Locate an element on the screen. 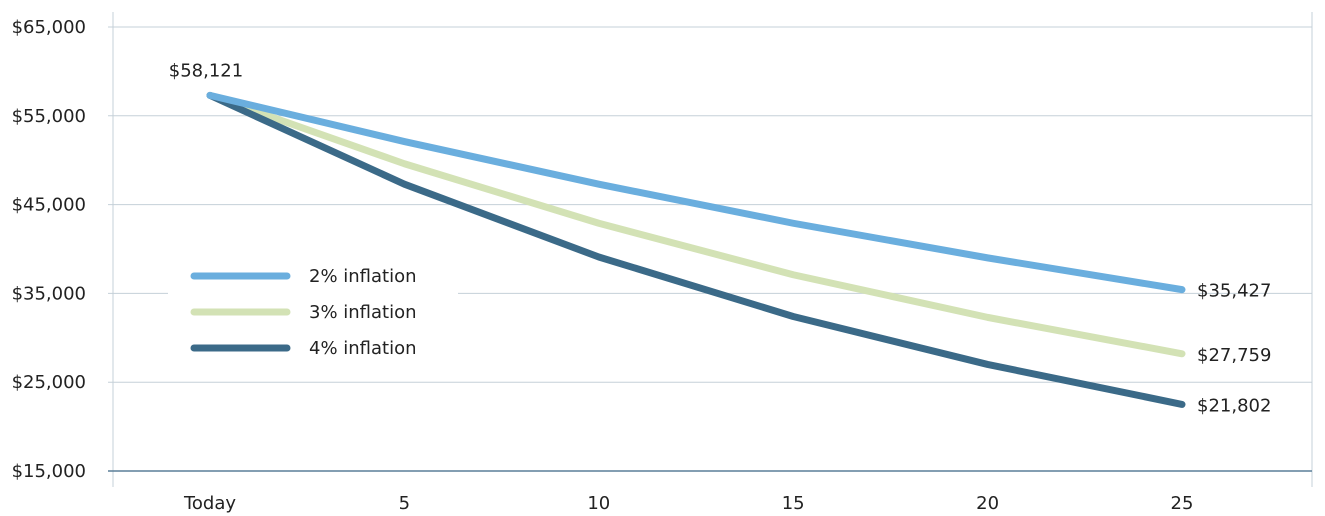 The width and height of the screenshot is (1325, 516). legend: 2% inflation 3% inflation 4% inflation is located at coordinates (313, 312).